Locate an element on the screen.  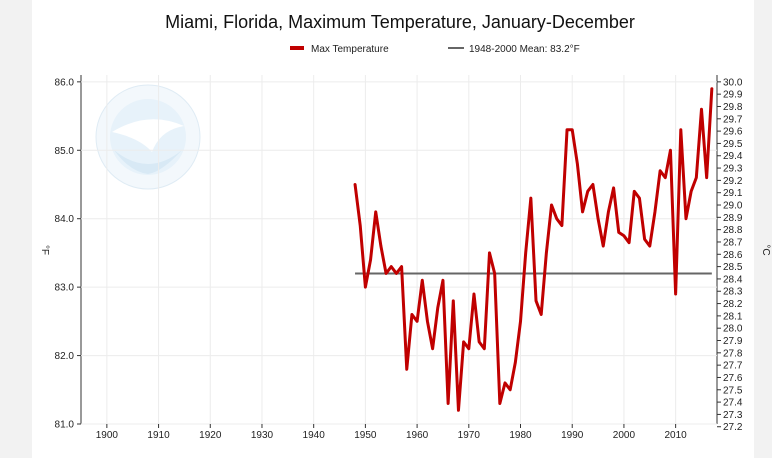
x-tick-label: 1930 is located at coordinates (262, 435).